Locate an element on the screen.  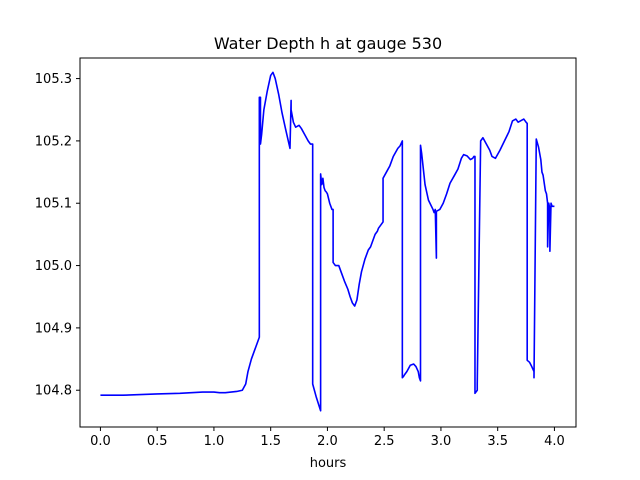
y-tick-label: 104.8 is located at coordinates (53, 391).